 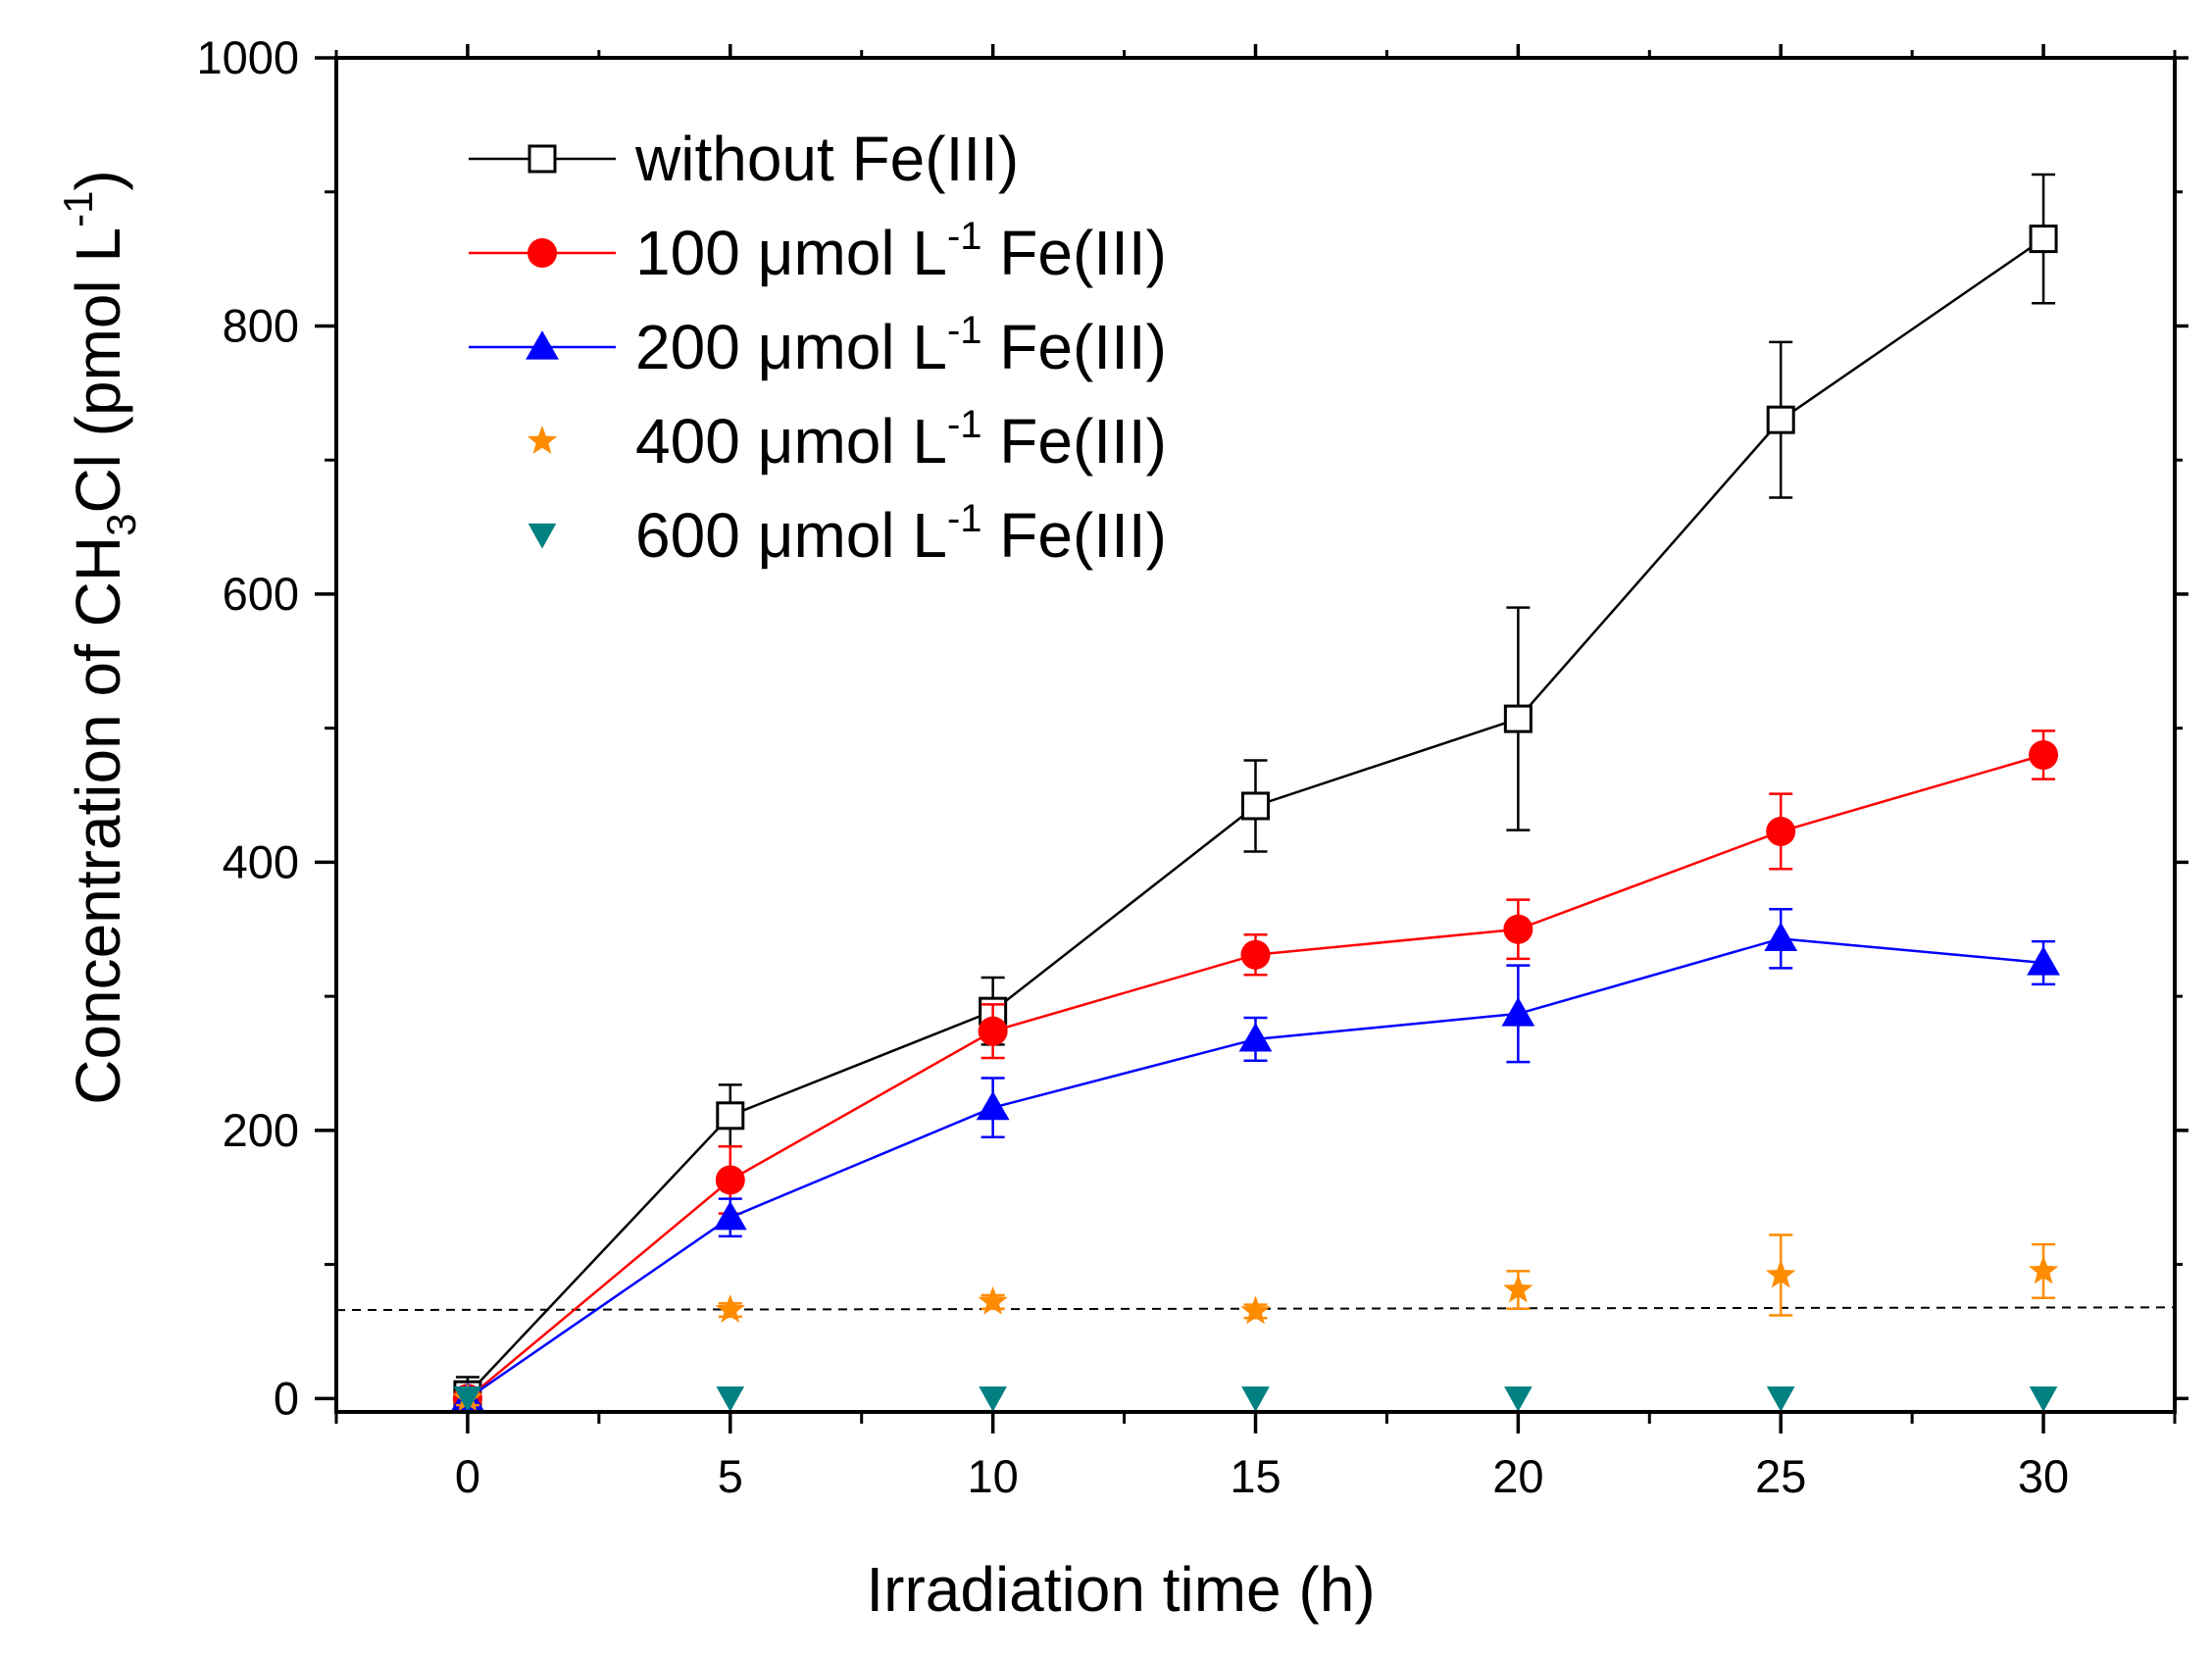 I want to click on x-tick-label: 5, so click(x=731, y=1476).